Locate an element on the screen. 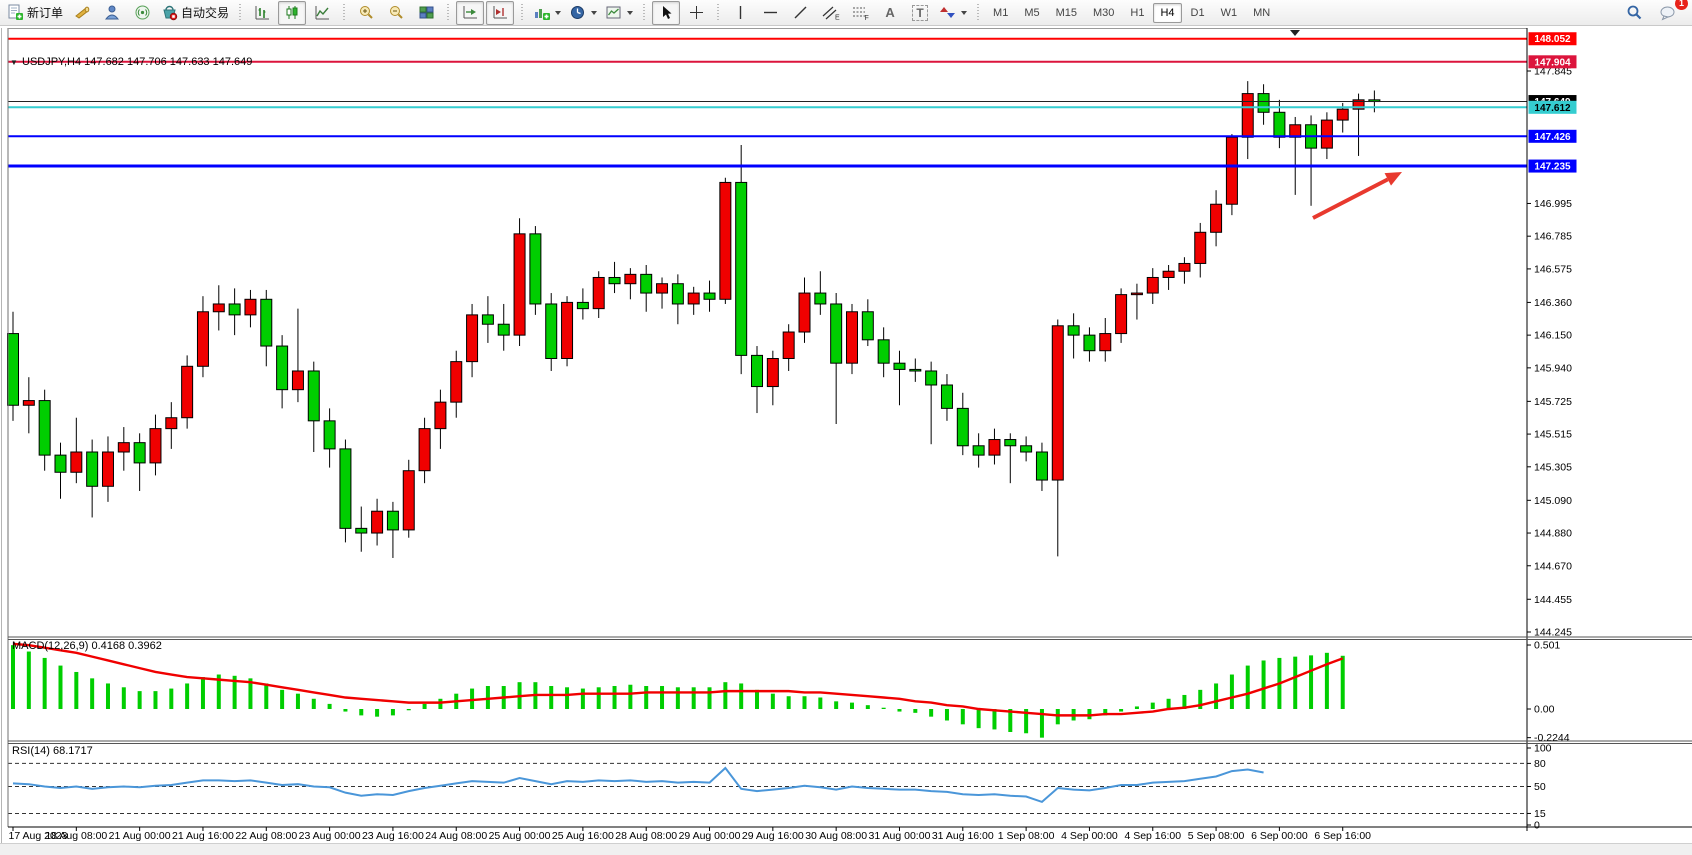 The height and width of the screenshot is (855, 1692). crosshair-button is located at coordinates (696, 13).